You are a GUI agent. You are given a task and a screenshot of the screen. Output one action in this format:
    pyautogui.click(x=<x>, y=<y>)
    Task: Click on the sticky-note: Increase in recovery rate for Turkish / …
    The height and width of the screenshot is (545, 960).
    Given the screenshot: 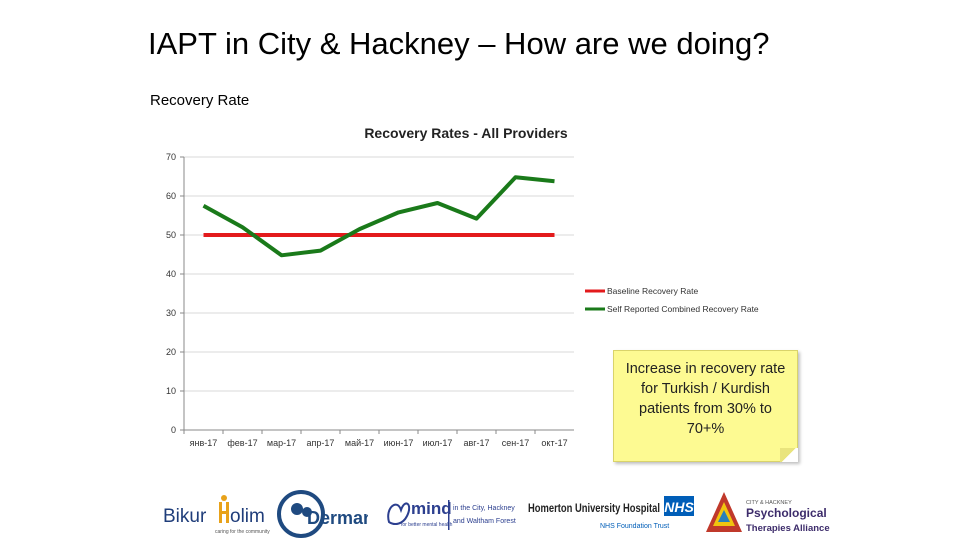 What is the action you would take?
    pyautogui.click(x=705, y=406)
    